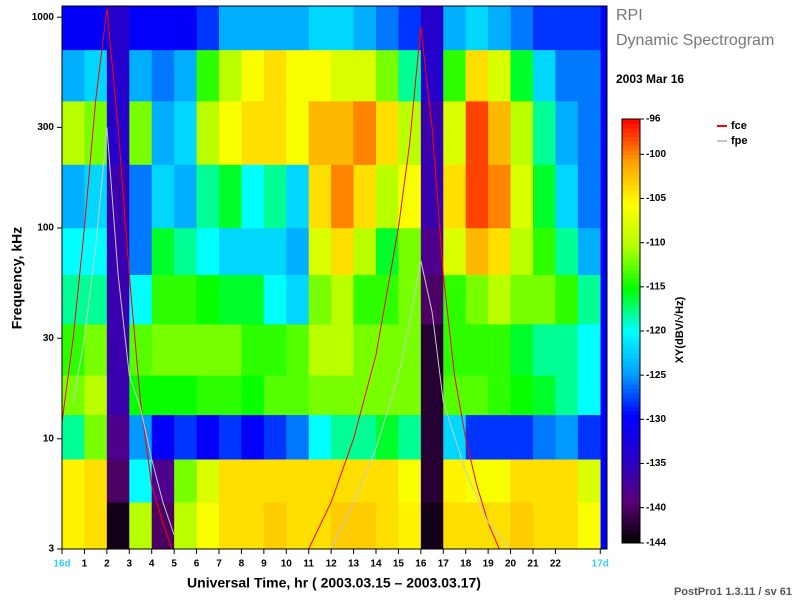 The image size is (800, 600). I want to click on x-tick-label: 13, so click(354, 564).